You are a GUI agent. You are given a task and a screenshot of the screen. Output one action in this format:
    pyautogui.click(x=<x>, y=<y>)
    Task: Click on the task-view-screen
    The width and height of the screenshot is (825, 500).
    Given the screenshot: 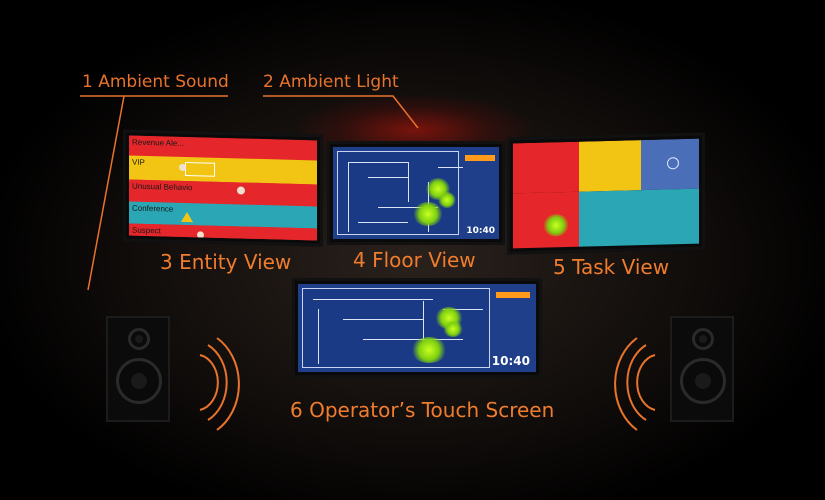 What is the action you would take?
    pyautogui.click(x=606, y=193)
    